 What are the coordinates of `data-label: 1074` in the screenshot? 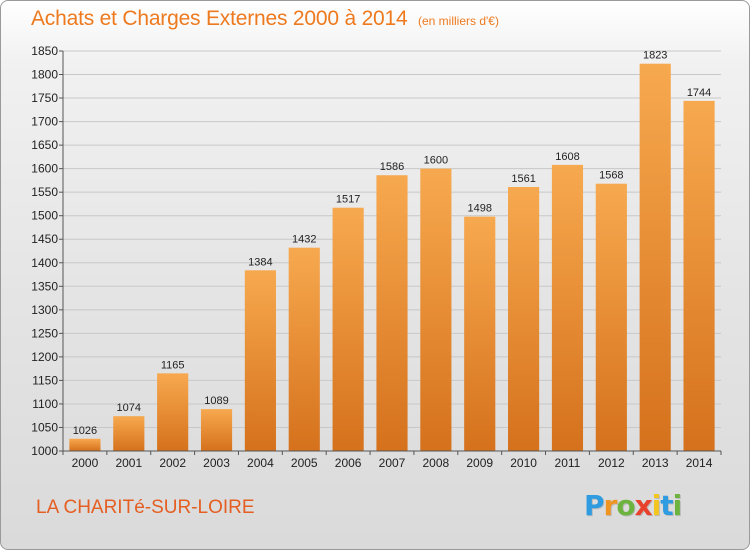 It's located at (129, 408).